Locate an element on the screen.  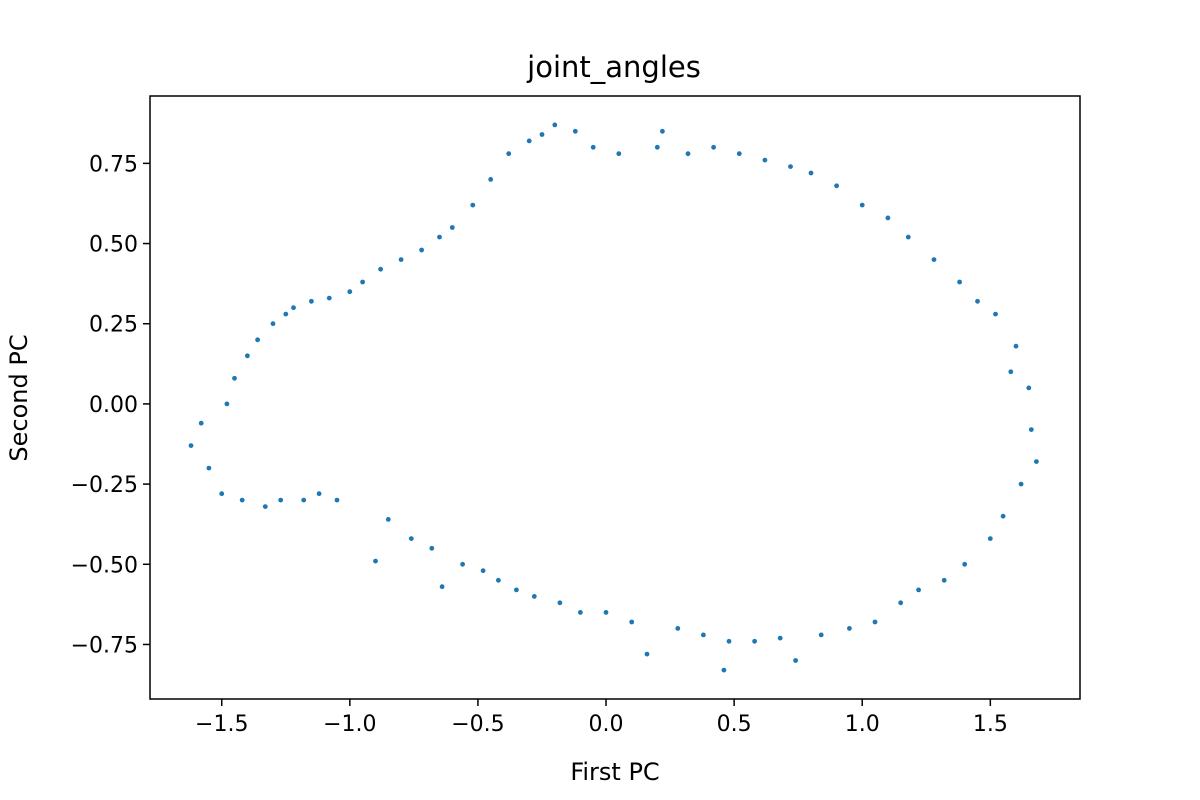
x-tick-label: −1.0 is located at coordinates (349, 724).